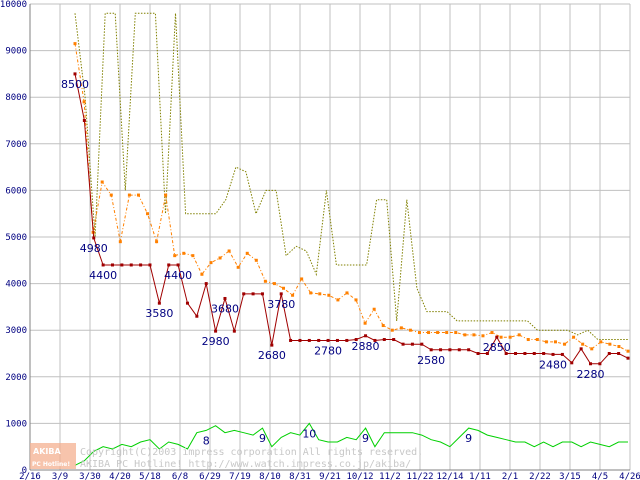 The height and width of the screenshot is (480, 640). I want to click on y-tick-label: 4000, so click(16, 285).